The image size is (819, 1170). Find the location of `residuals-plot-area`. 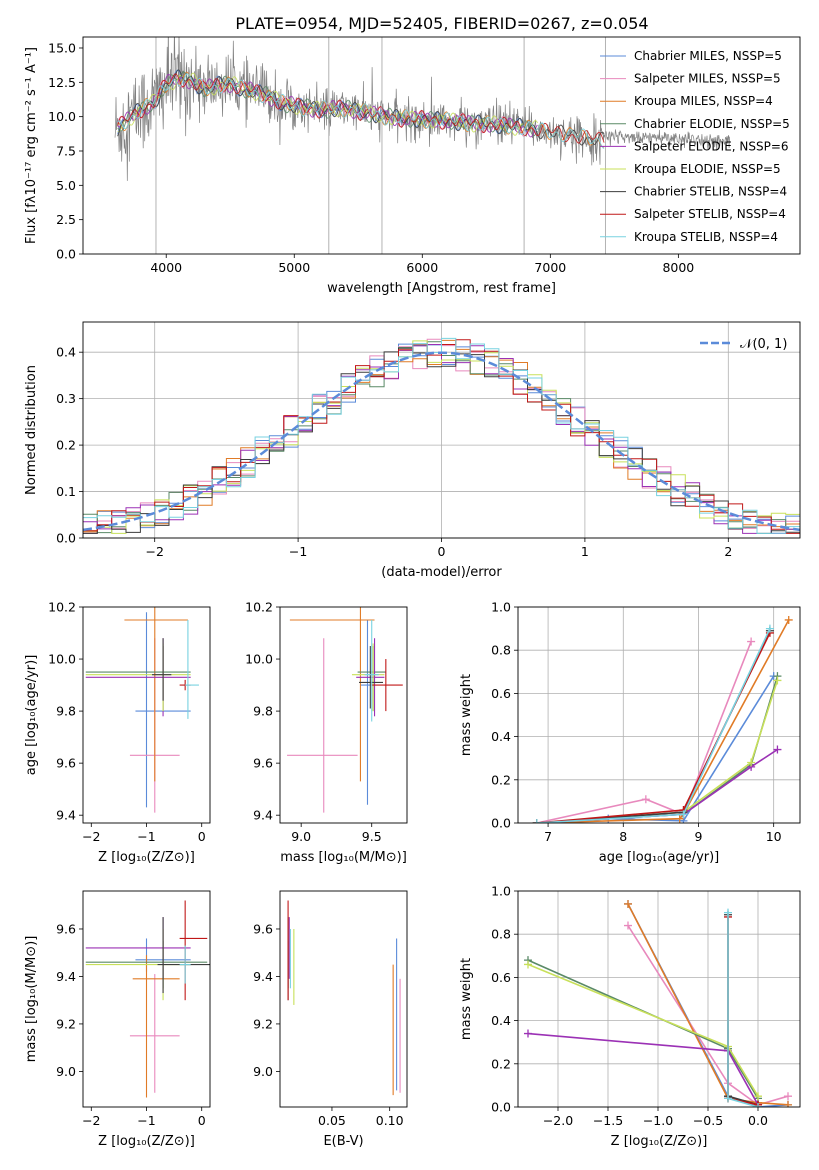

residuals-plot-area is located at coordinates (441, 435).